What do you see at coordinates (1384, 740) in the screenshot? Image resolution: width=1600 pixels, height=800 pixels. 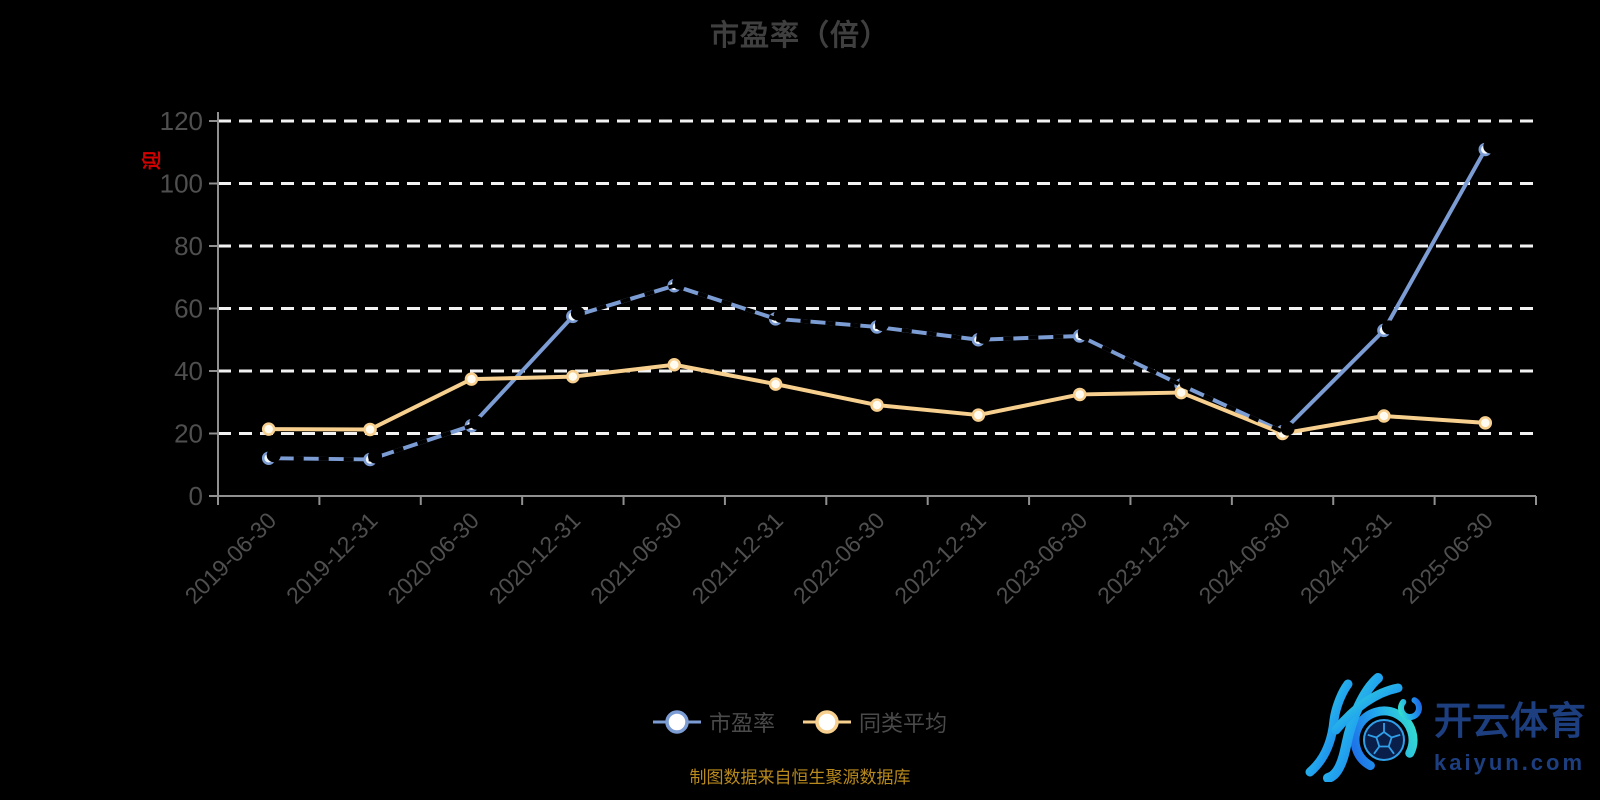 I see `soccer-ball-icon` at bounding box center [1384, 740].